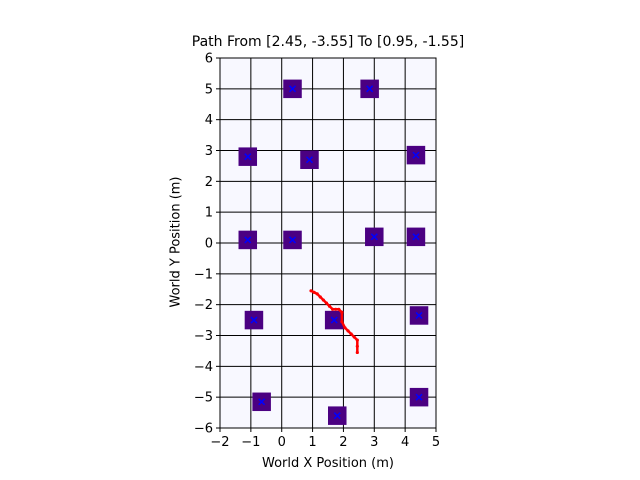 This screenshot has width=640, height=480. Describe the element at coordinates (312, 442) in the screenshot. I see `x-tick-label: 1` at that location.